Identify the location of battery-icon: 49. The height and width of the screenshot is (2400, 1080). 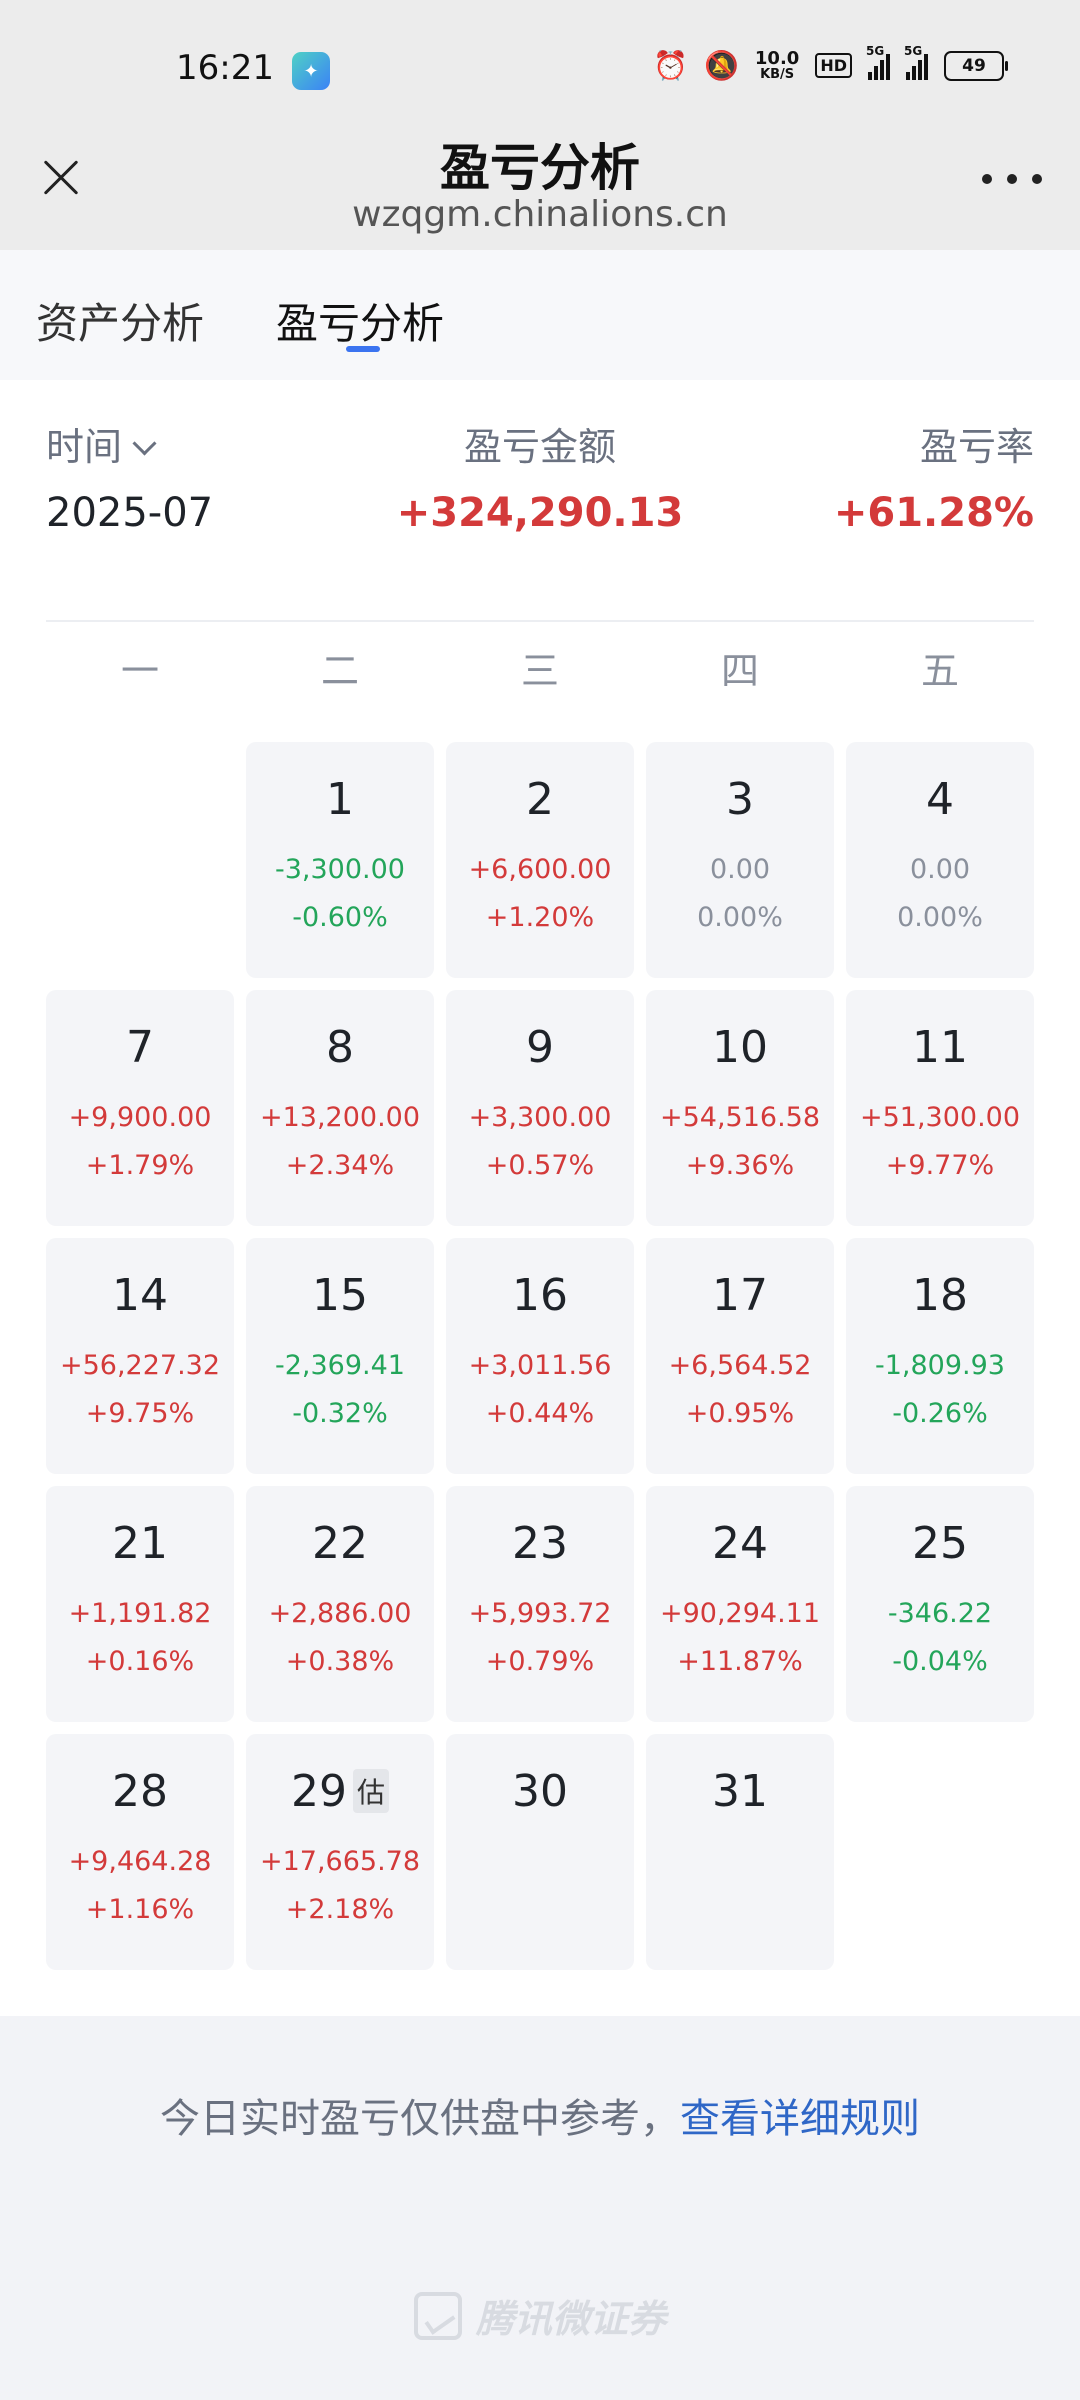
(976, 65).